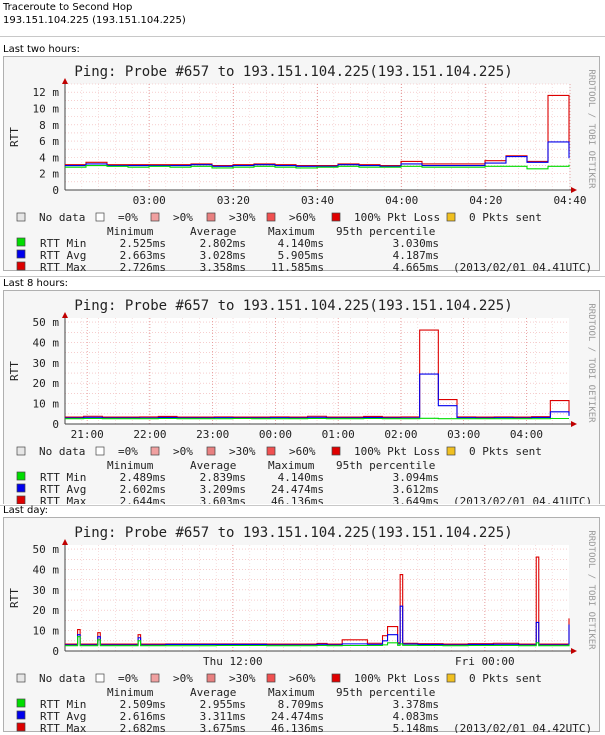  Describe the element at coordinates (36, 283) in the screenshot. I see `section-label-eight-hours: Last 8 hours:` at that location.